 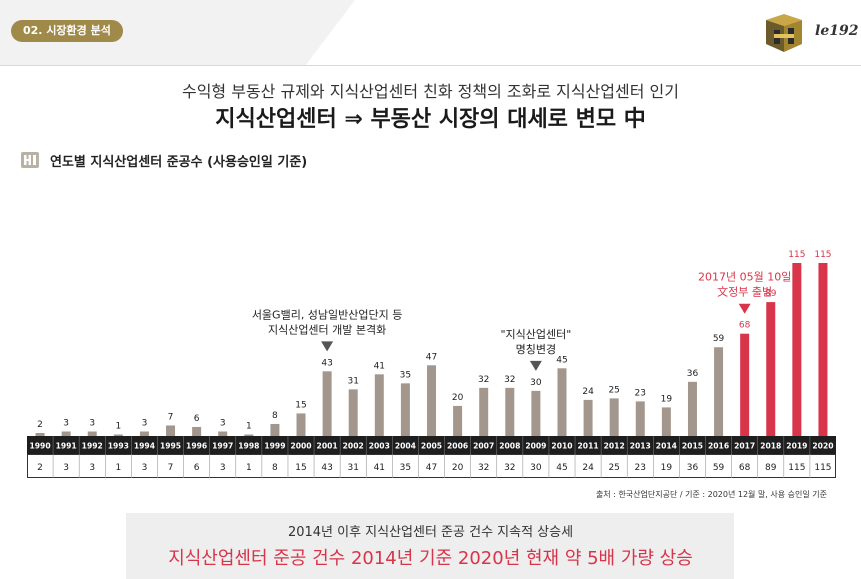 What do you see at coordinates (326, 363) in the screenshot?
I see `bar-label-2001: 43` at bounding box center [326, 363].